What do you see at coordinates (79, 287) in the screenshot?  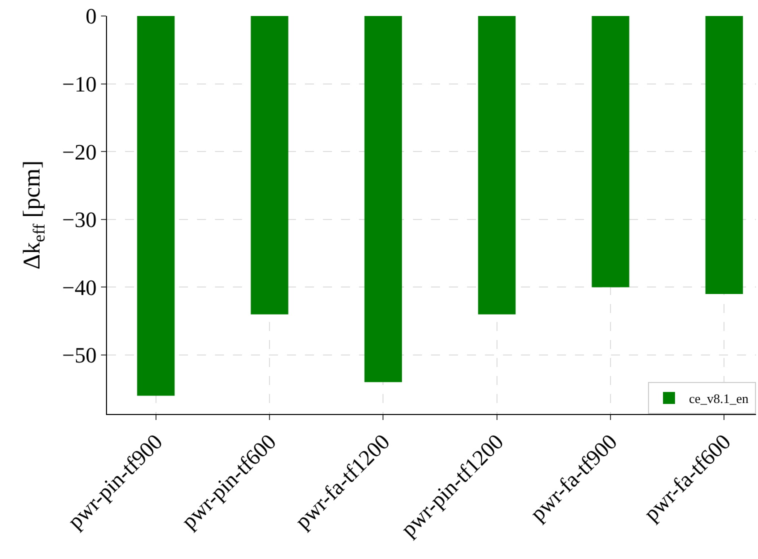 I see `y-tick-label: −40` at bounding box center [79, 287].